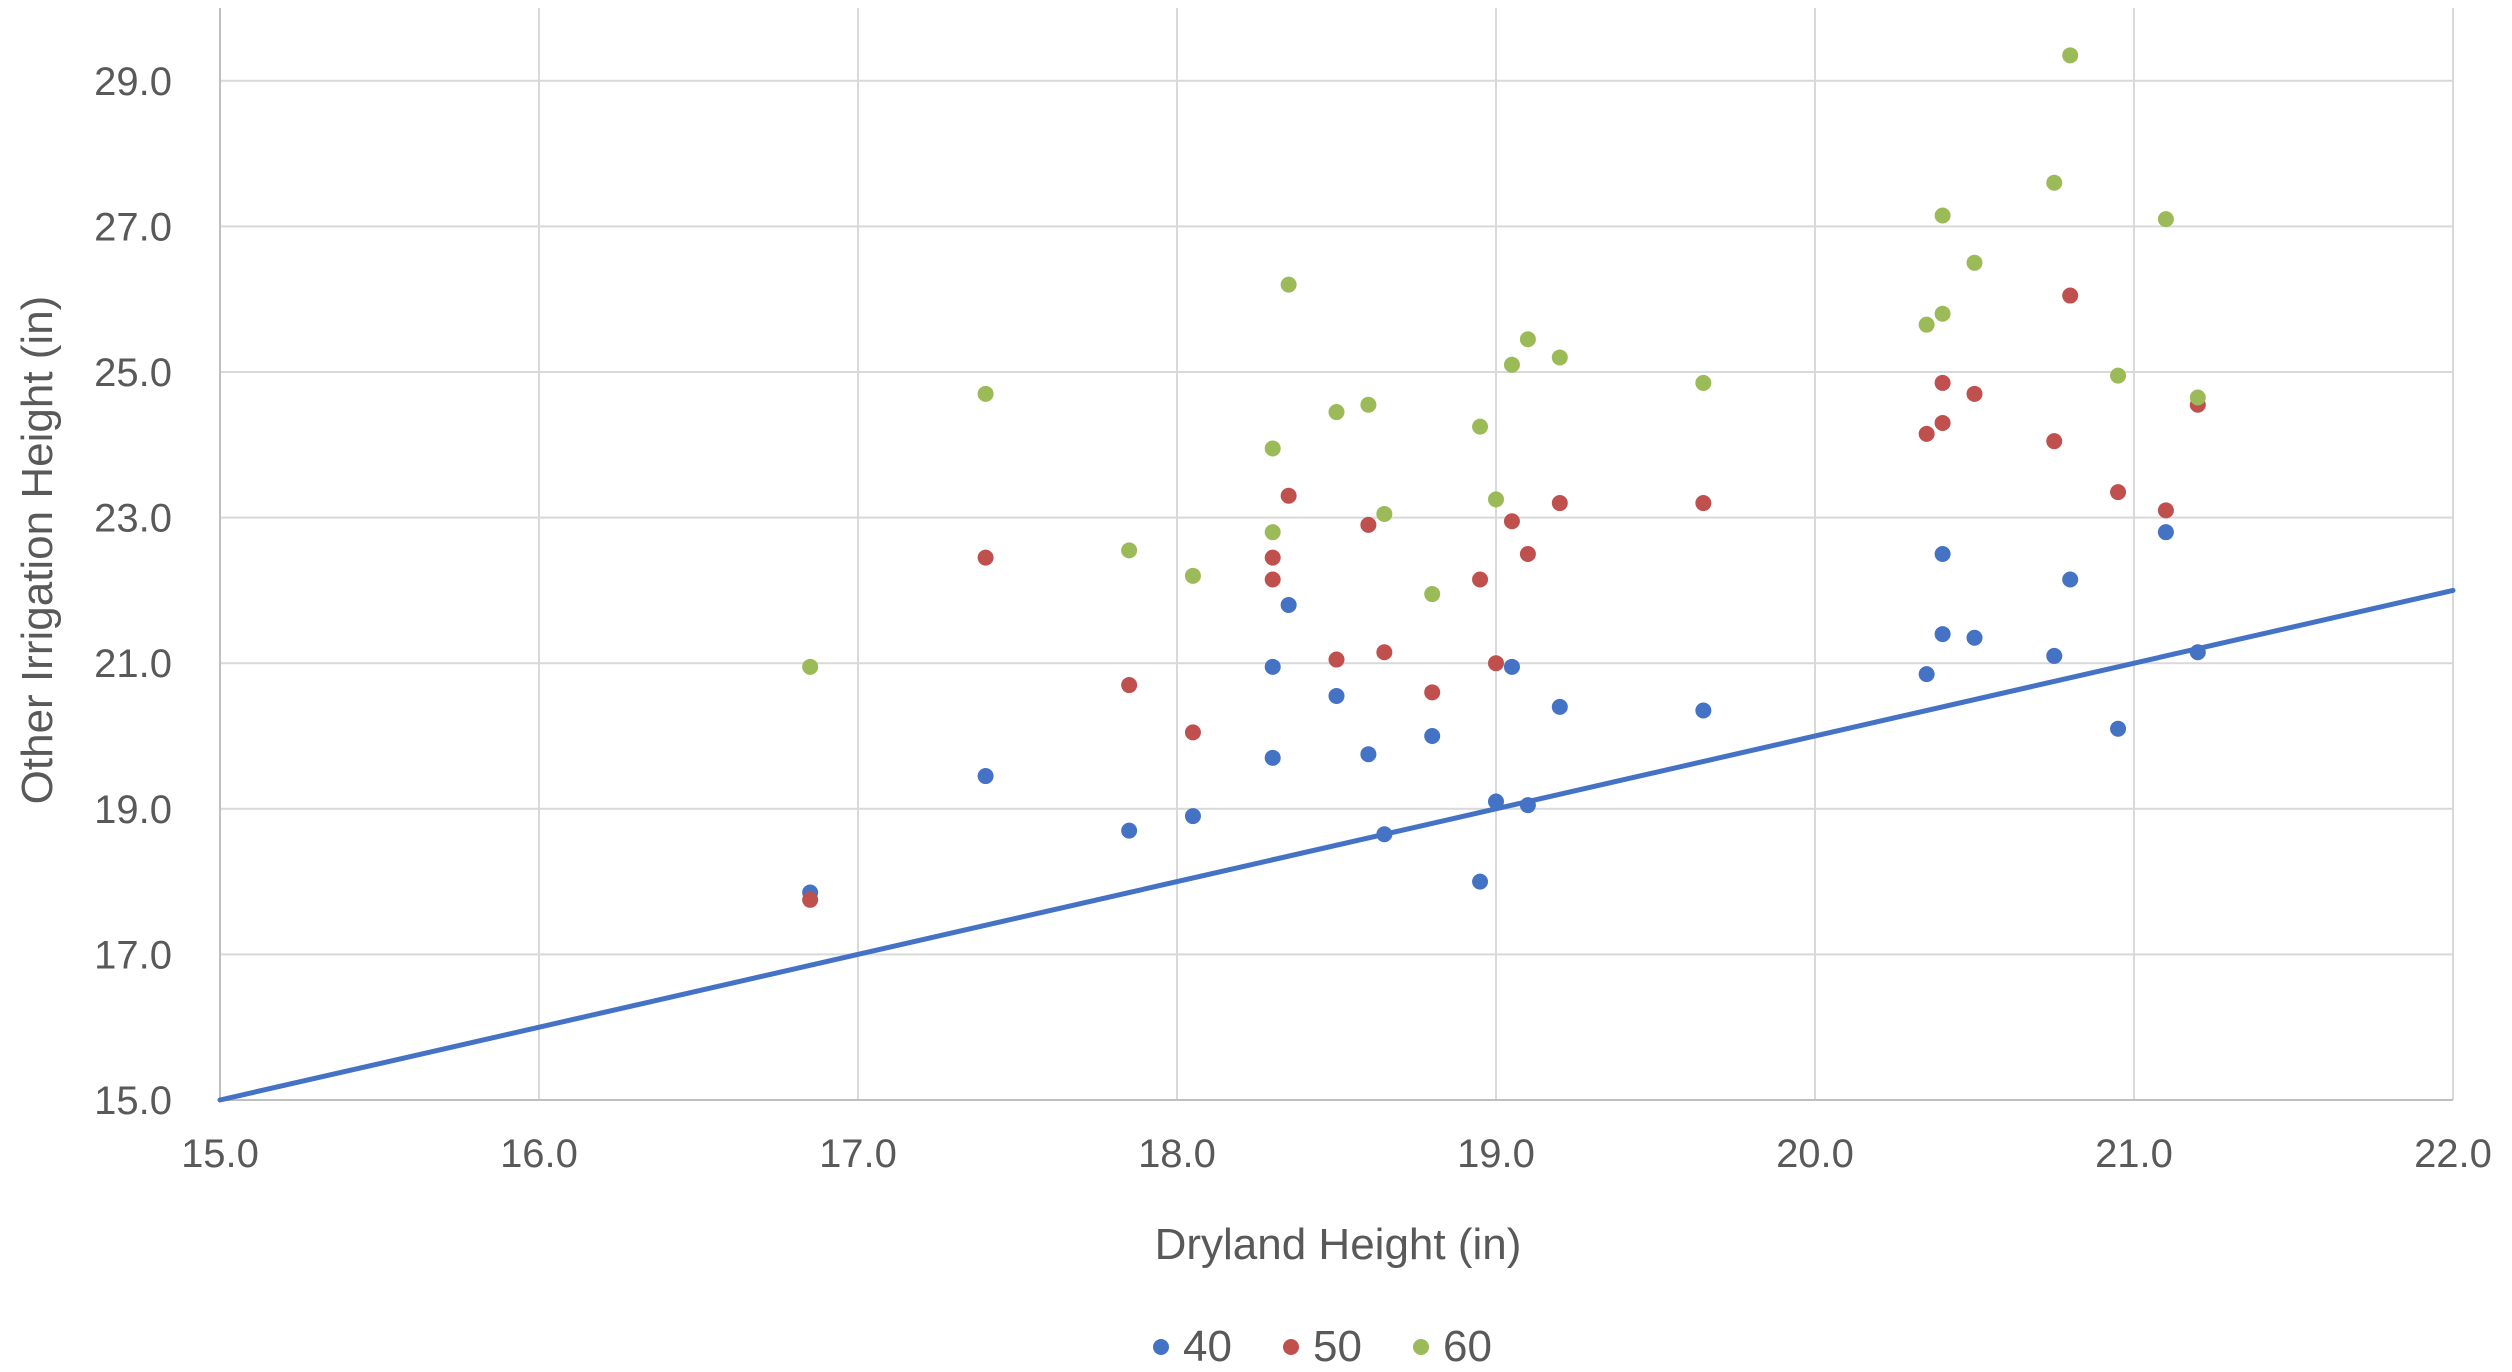  Describe the element at coordinates (37, 550) in the screenshot. I see `y-axis-title: Other Irrigation Height (in)` at that location.